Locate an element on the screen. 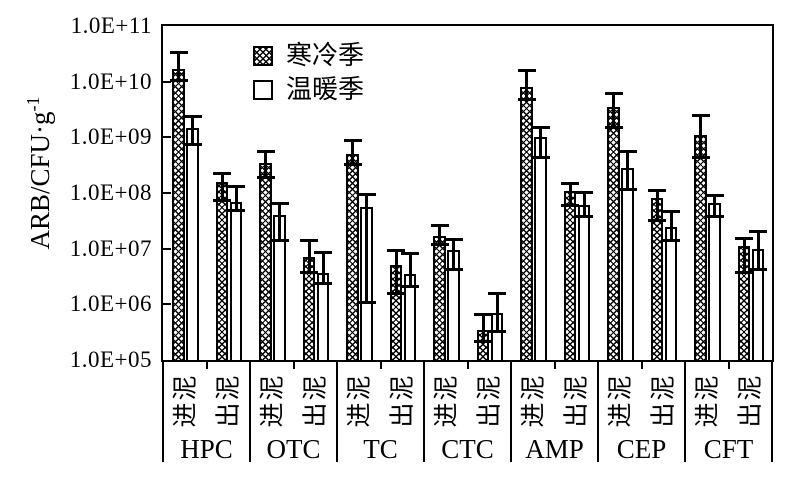 This screenshot has height=480, width=800. error-bar-AMP-出泥-寒冷季 is located at coordinates (570, 194).